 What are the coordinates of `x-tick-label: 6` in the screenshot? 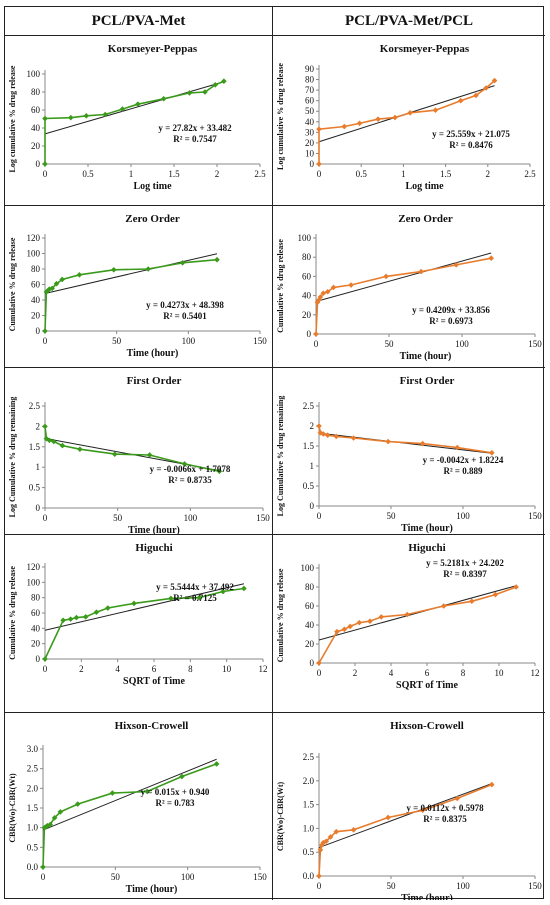 It's located at (154, 669).